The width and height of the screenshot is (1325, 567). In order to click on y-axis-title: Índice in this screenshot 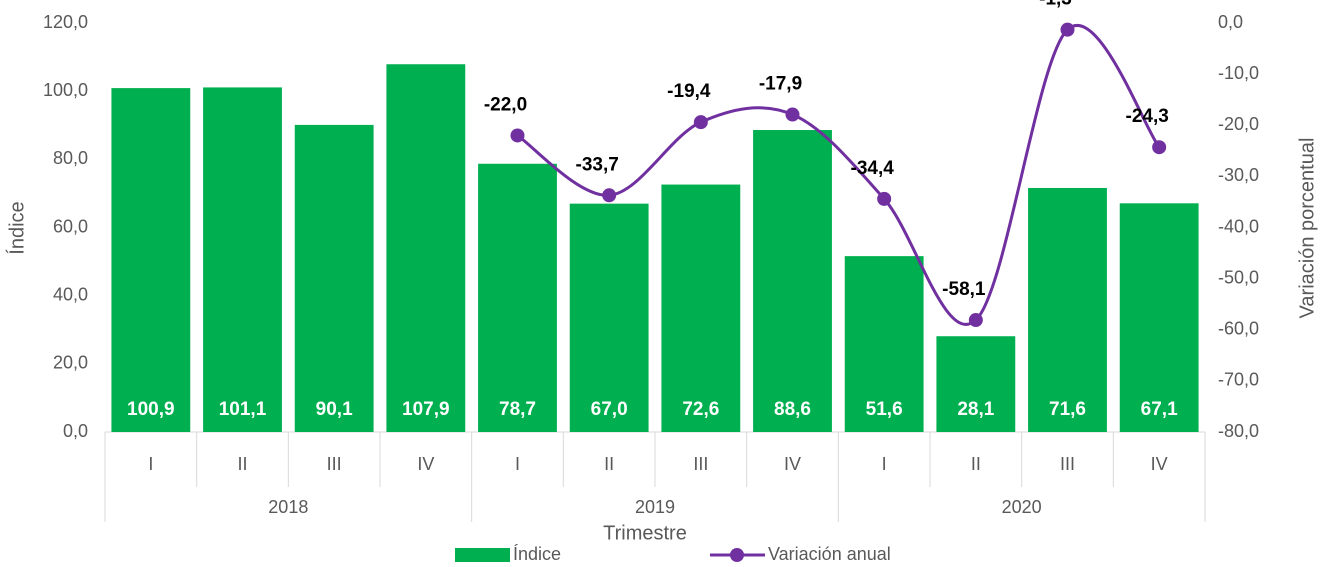, I will do `click(16, 227)`.